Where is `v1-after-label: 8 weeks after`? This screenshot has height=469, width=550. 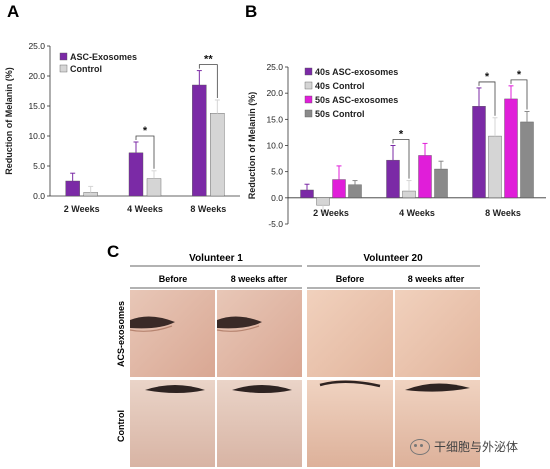
v1-after-label: 8 weeks after is located at coordinates (259, 279).